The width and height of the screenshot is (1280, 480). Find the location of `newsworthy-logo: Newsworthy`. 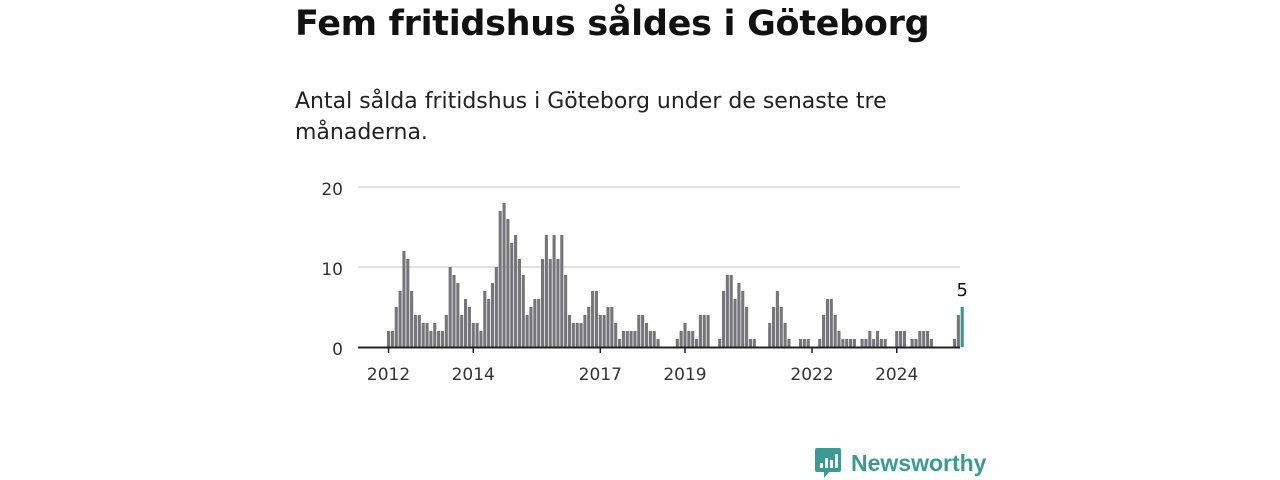

newsworthy-logo: Newsworthy is located at coordinates (900, 463).